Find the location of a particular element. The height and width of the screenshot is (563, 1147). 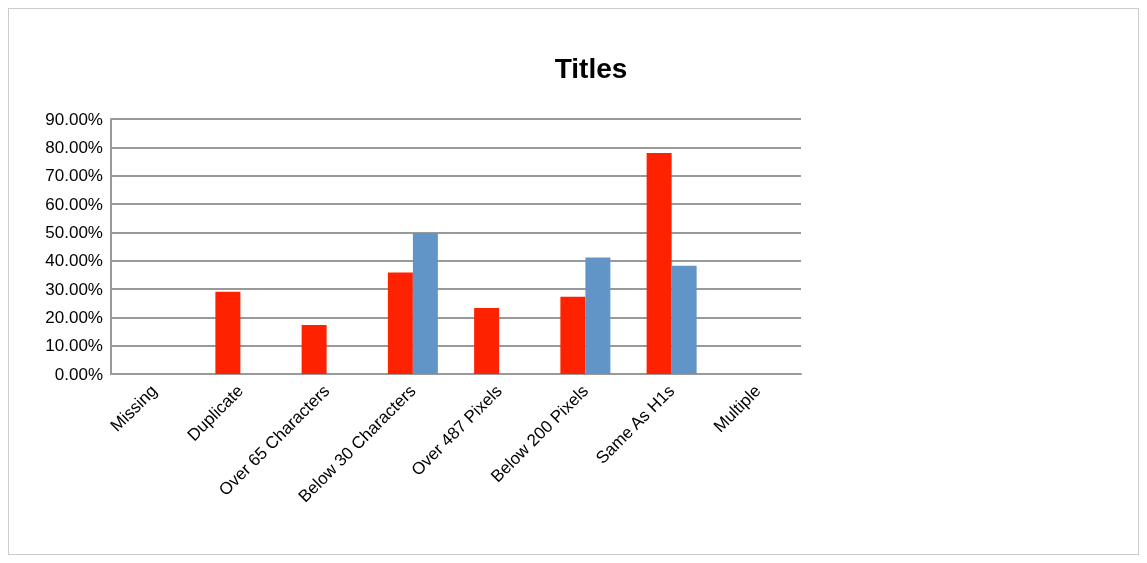

y-tick-label: 20.00% is located at coordinates (74, 317).